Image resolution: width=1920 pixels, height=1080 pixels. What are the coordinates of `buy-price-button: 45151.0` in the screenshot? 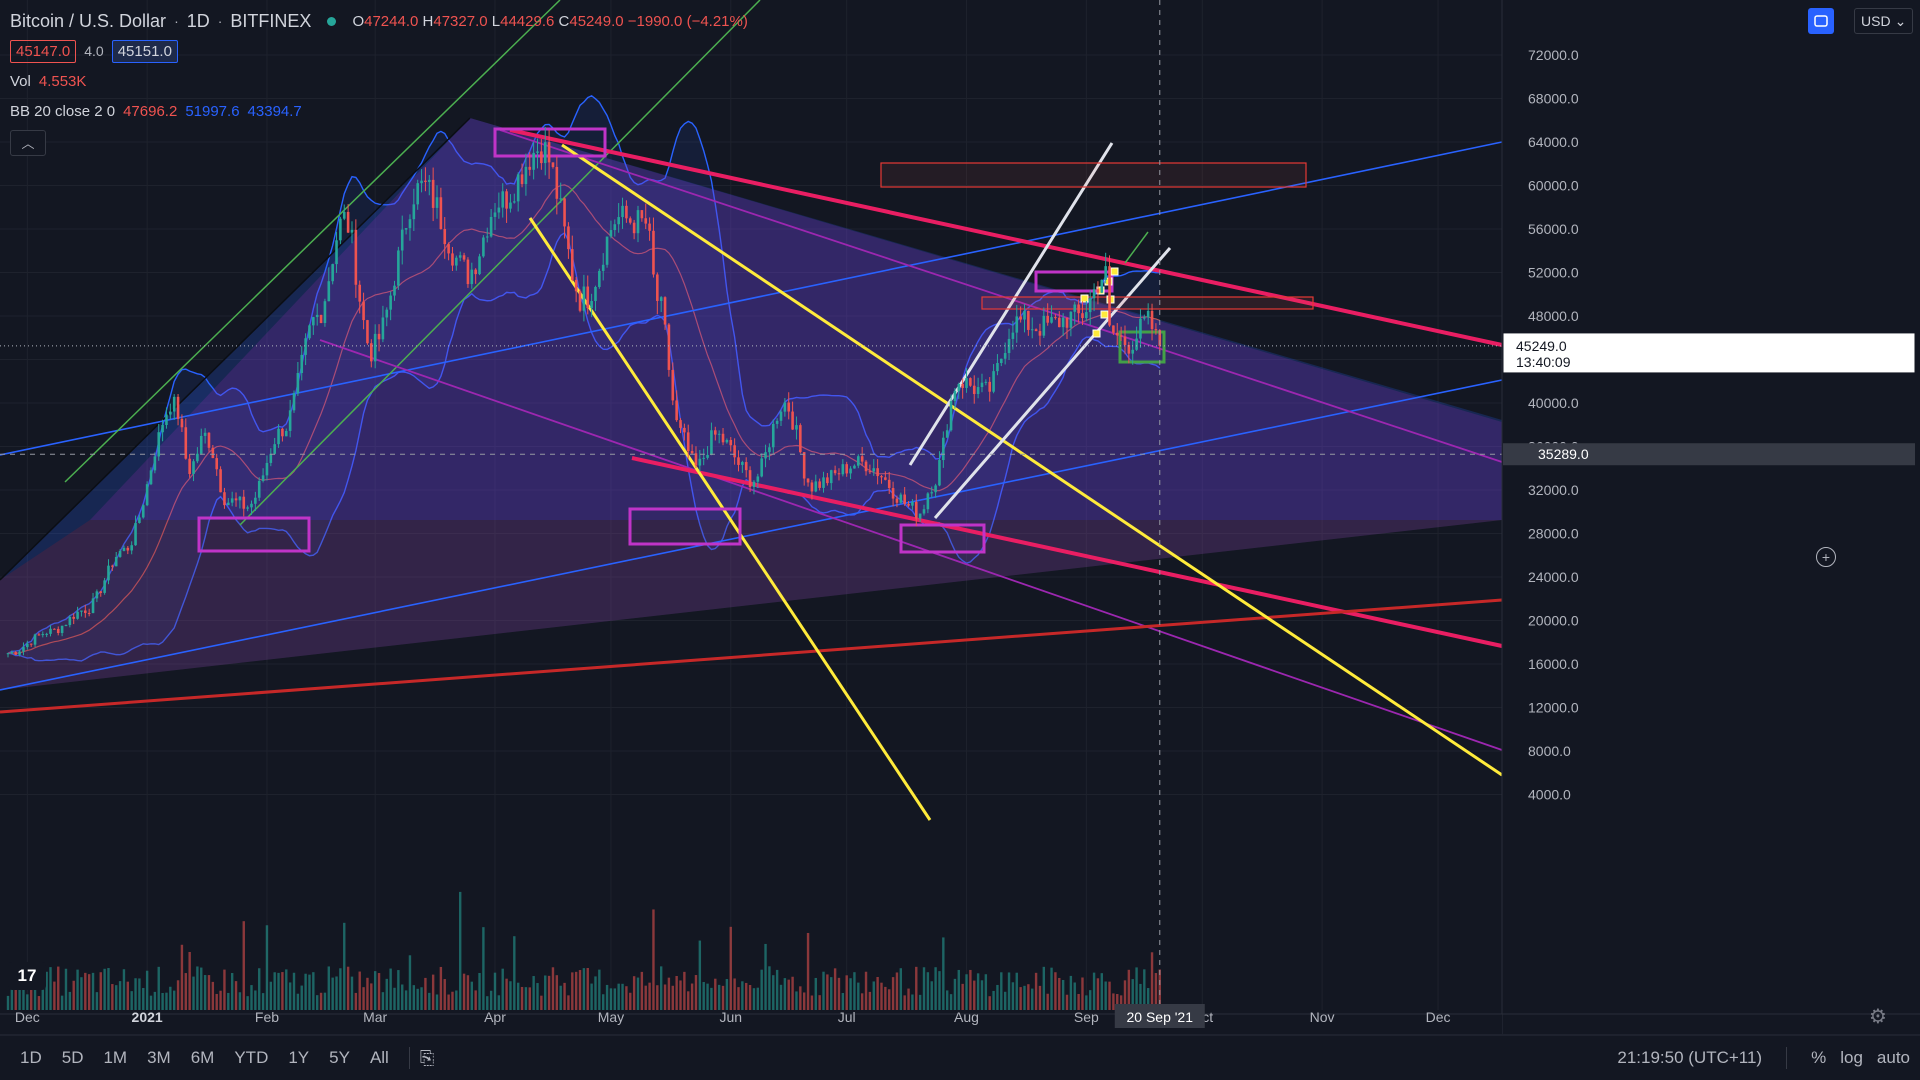 It's located at (144, 51).